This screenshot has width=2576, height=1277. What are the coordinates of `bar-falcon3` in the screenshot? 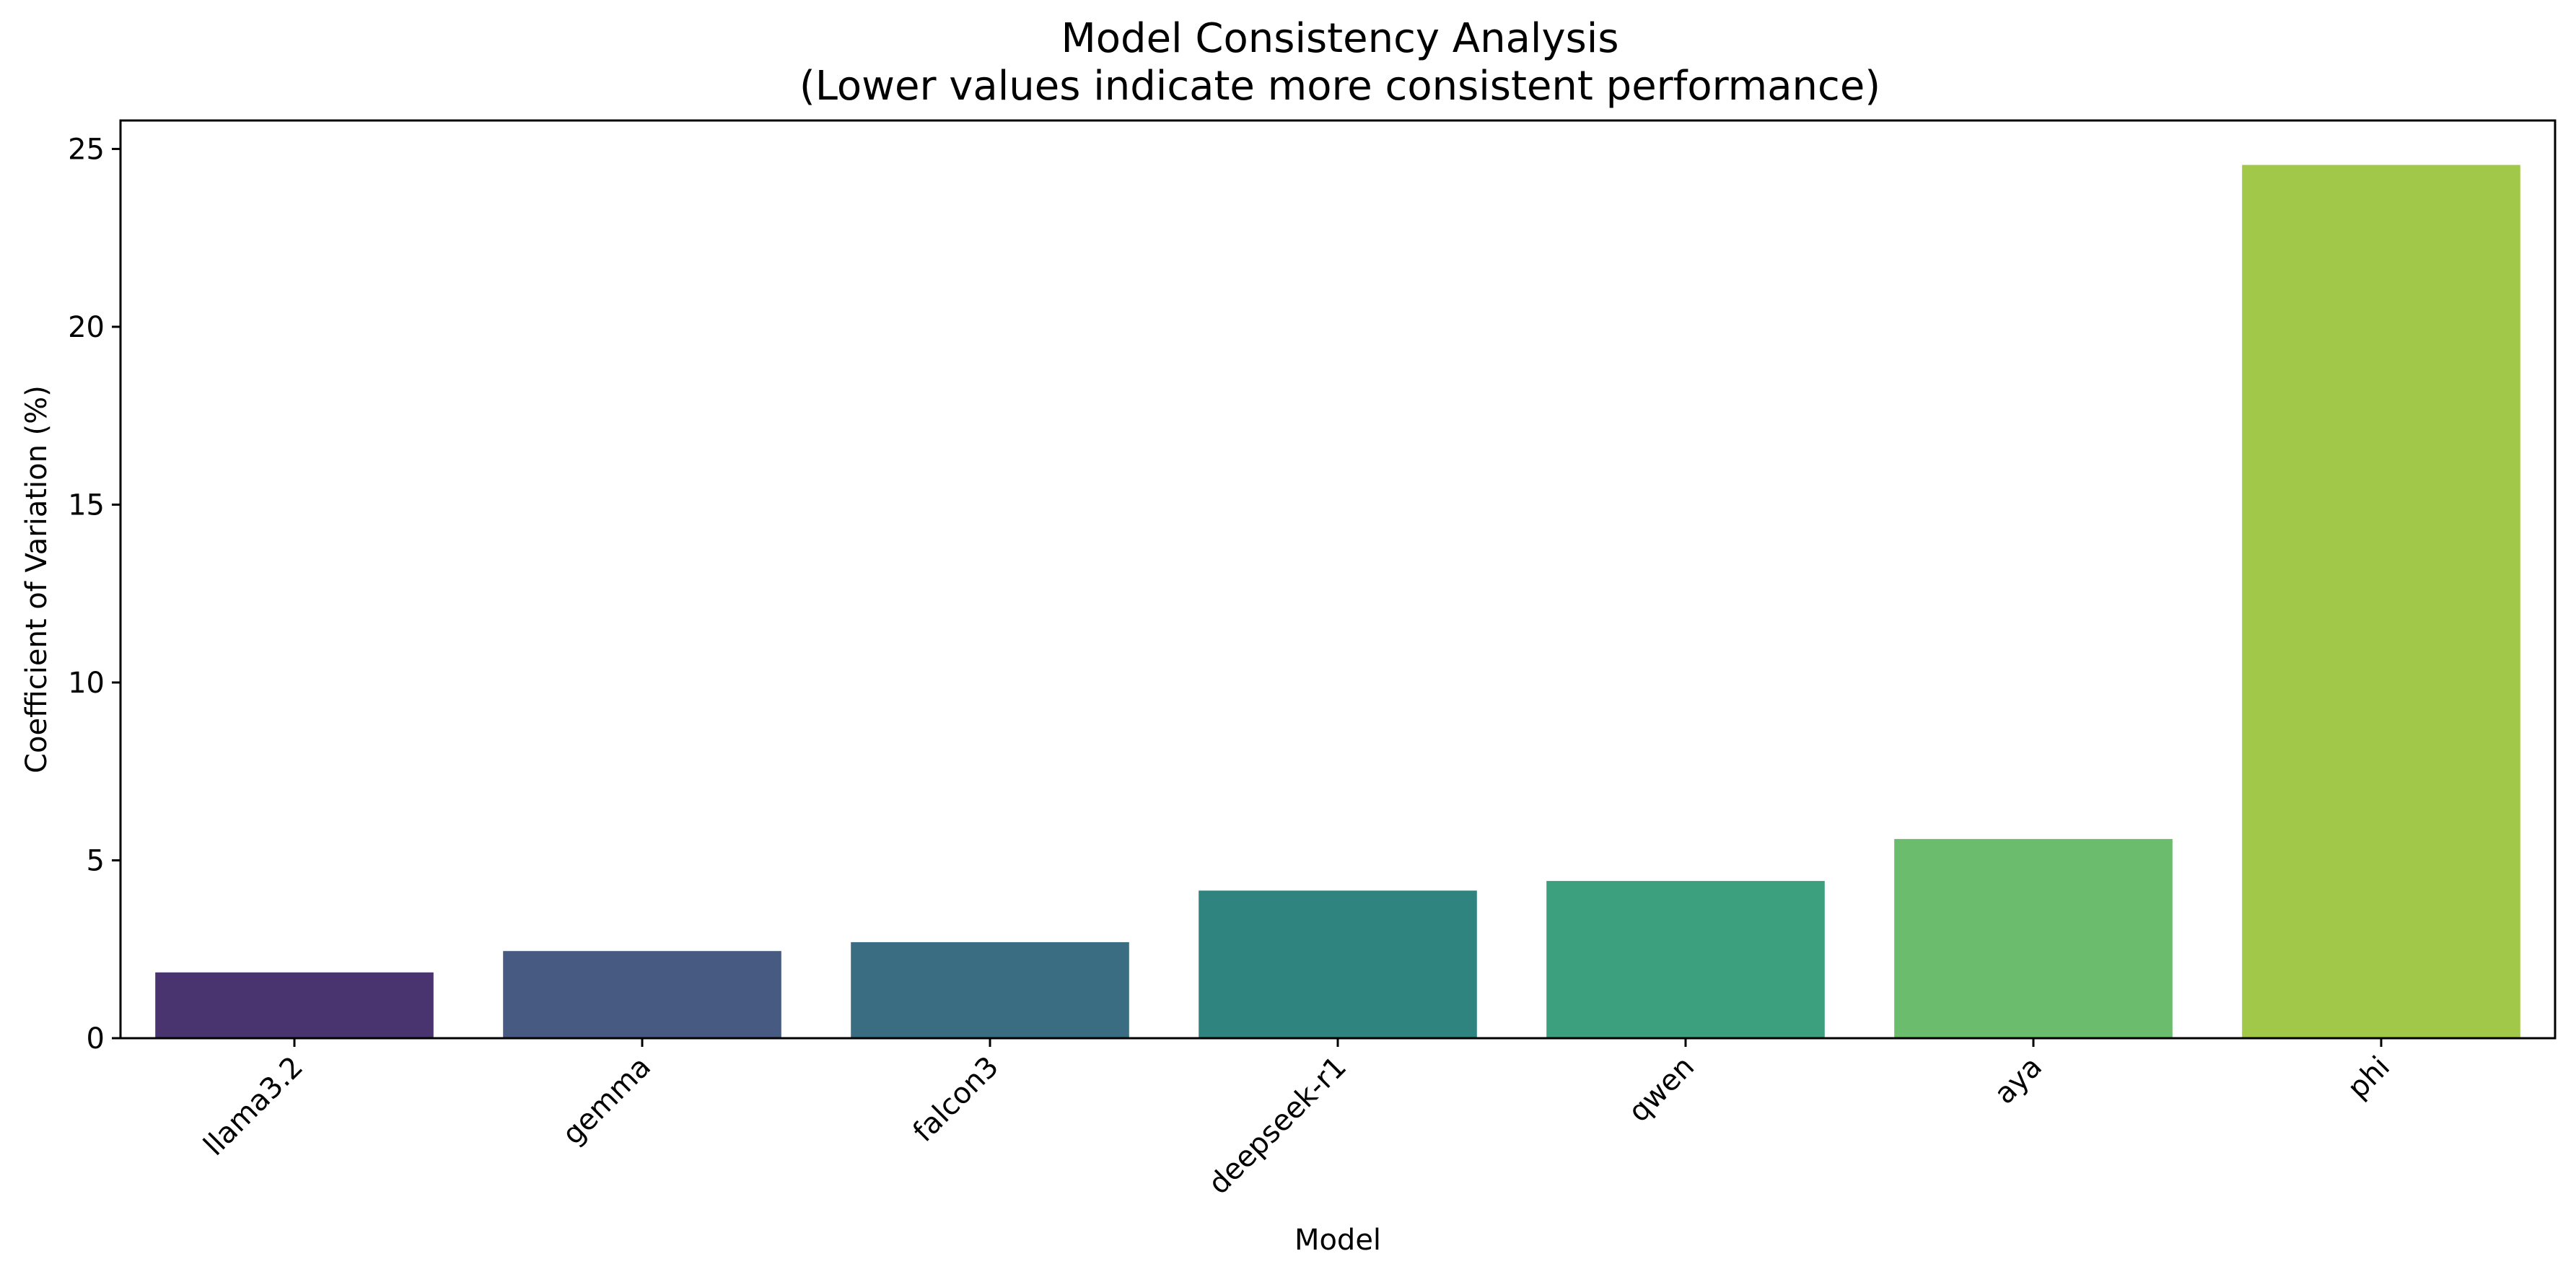 It's located at (990, 990).